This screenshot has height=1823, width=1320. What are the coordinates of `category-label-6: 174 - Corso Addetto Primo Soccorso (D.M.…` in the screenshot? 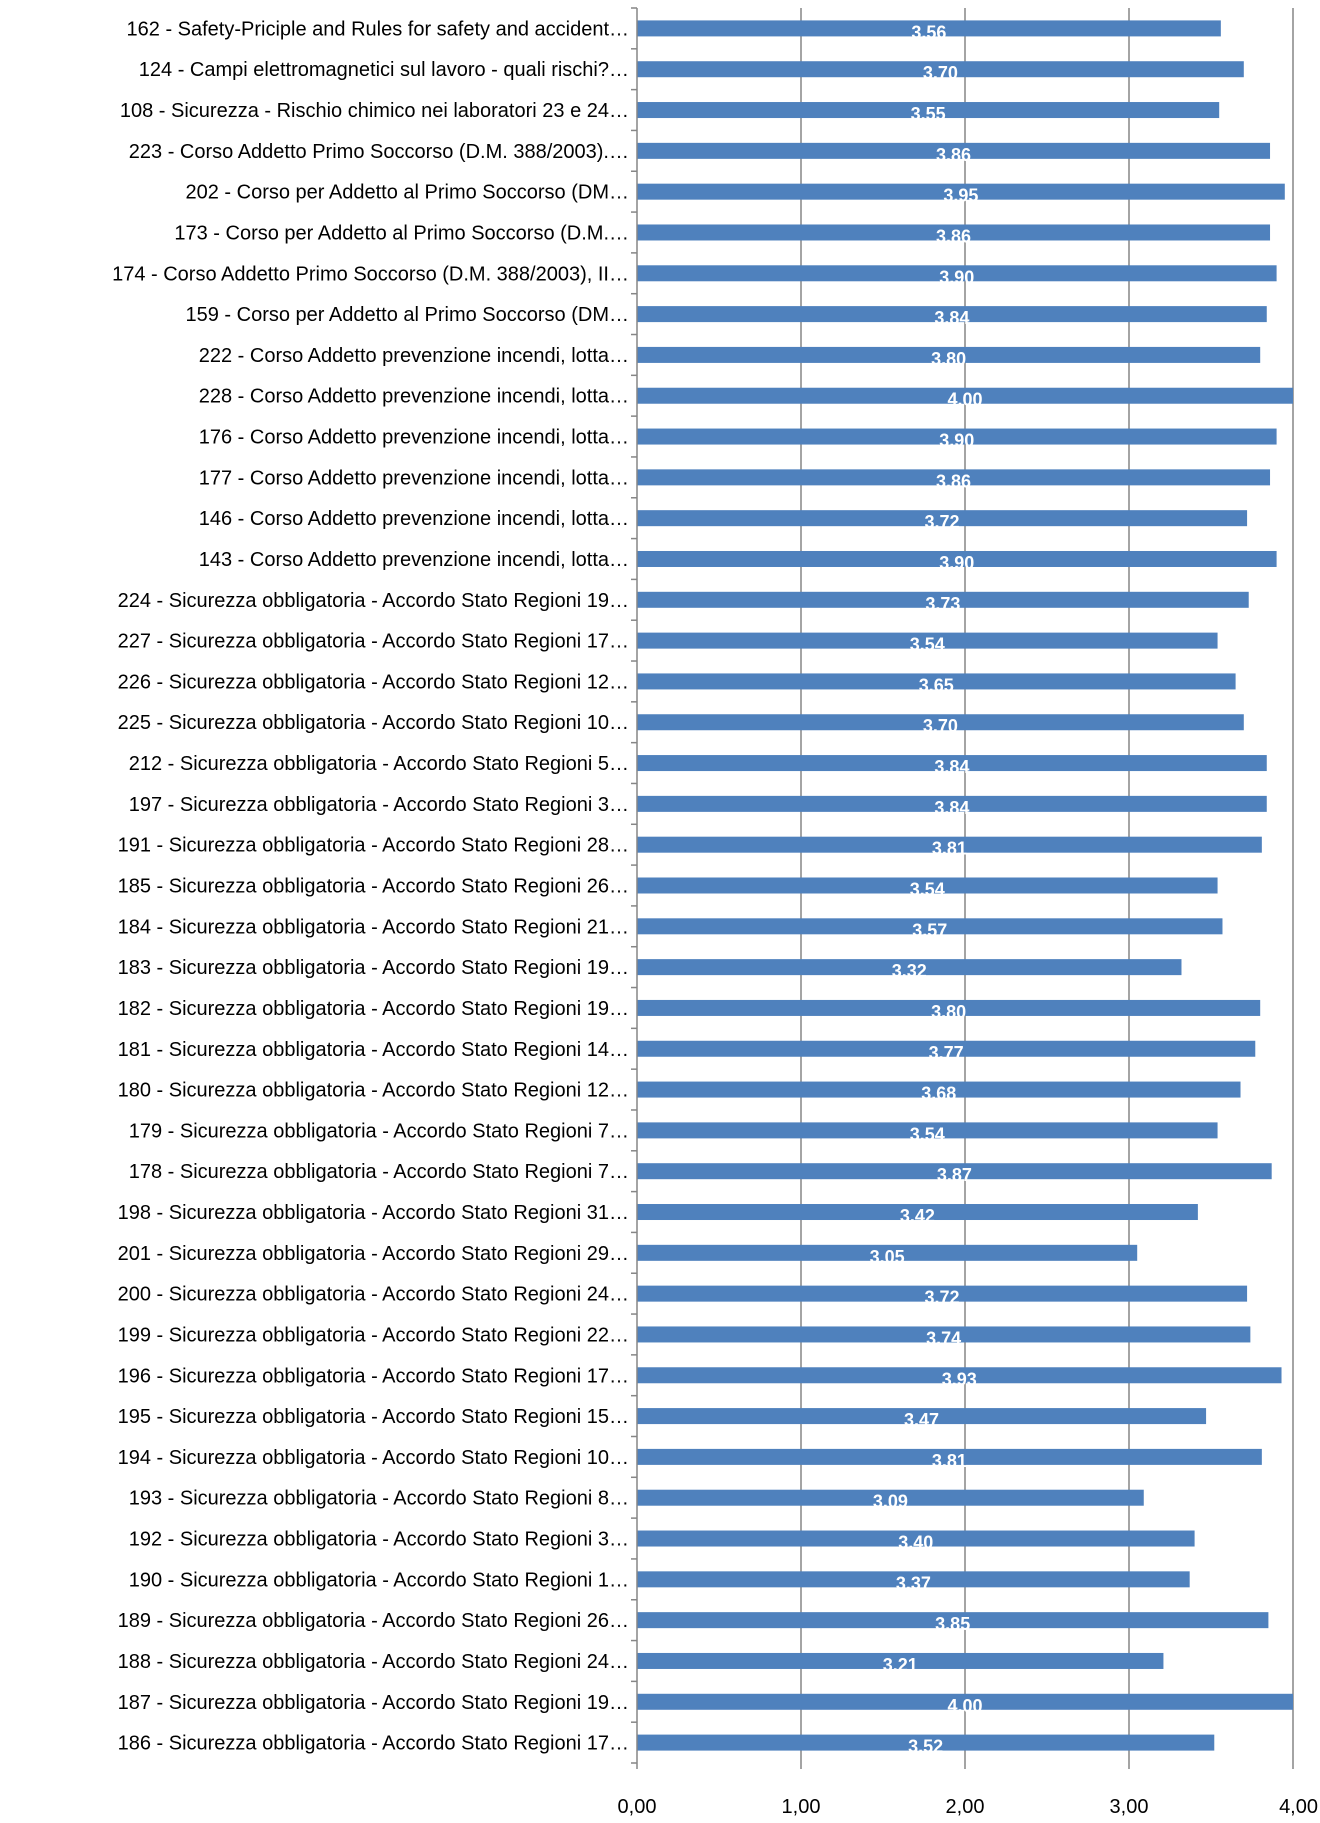 It's located at (370, 274).